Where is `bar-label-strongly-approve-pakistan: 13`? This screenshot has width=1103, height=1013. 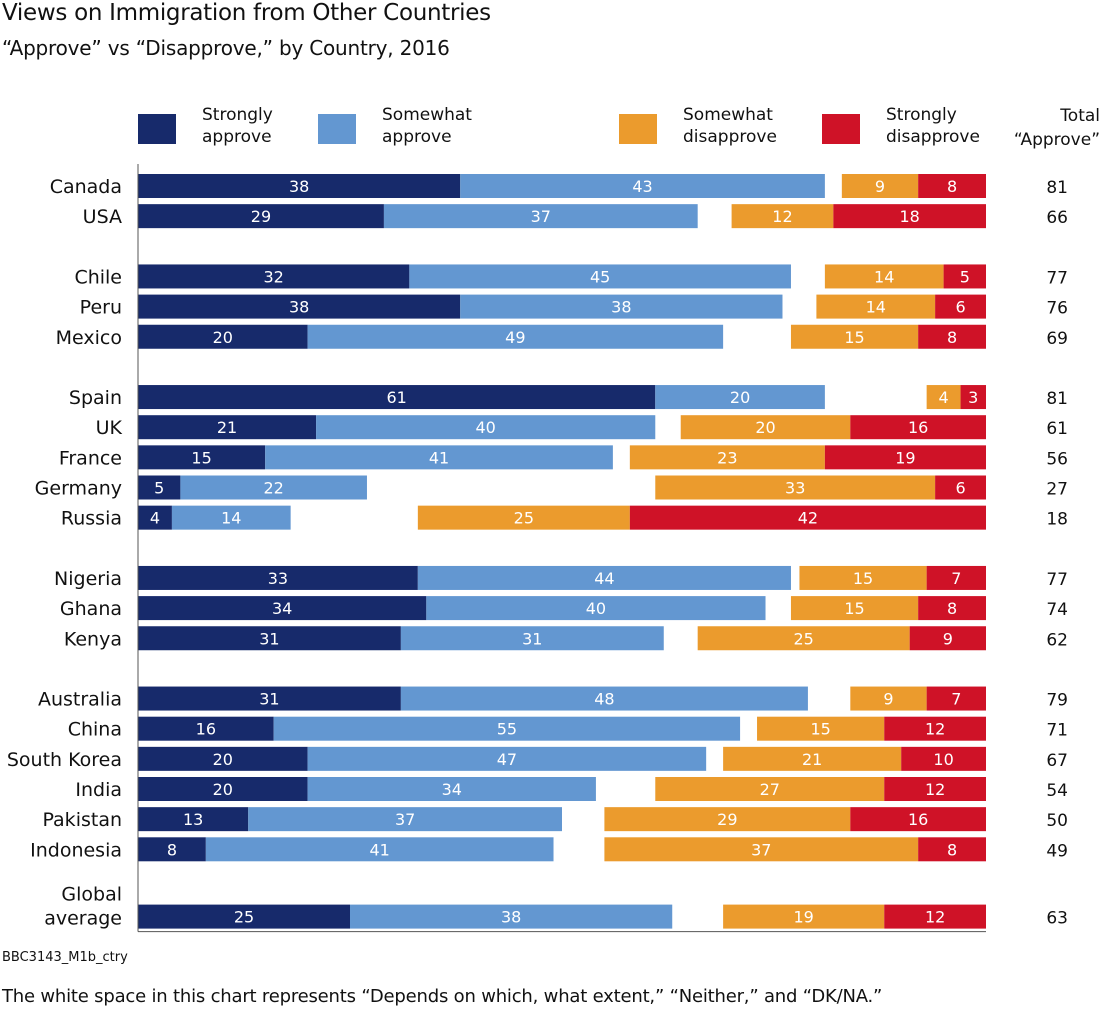 bar-label-strongly-approve-pakistan: 13 is located at coordinates (193, 819).